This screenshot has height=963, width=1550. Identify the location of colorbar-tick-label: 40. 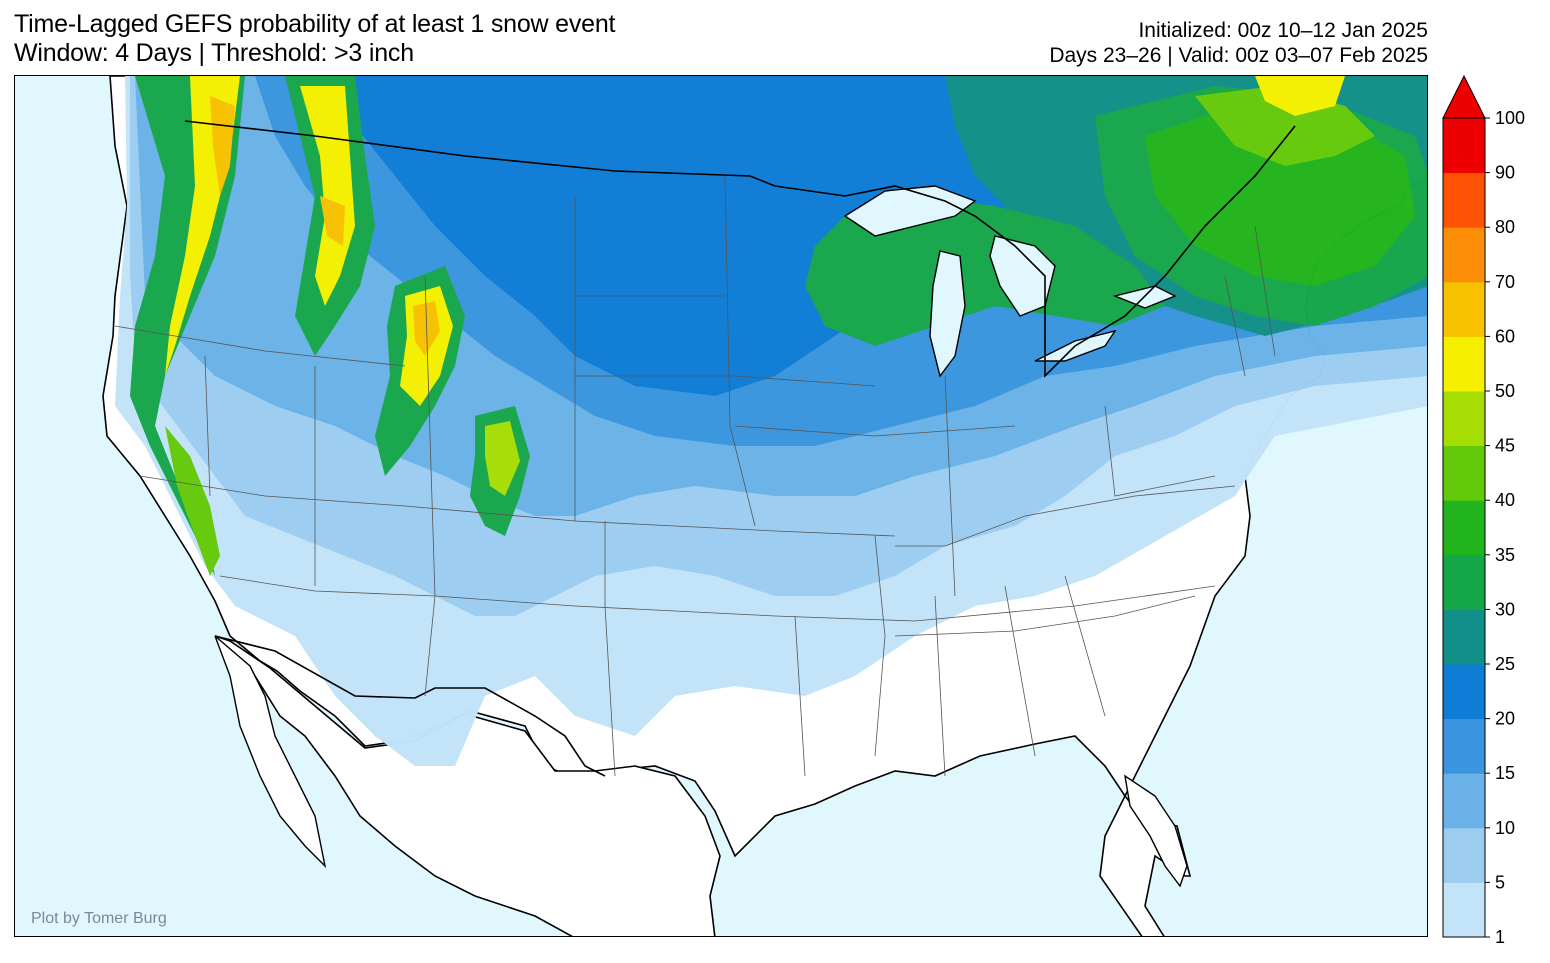
(1505, 500).